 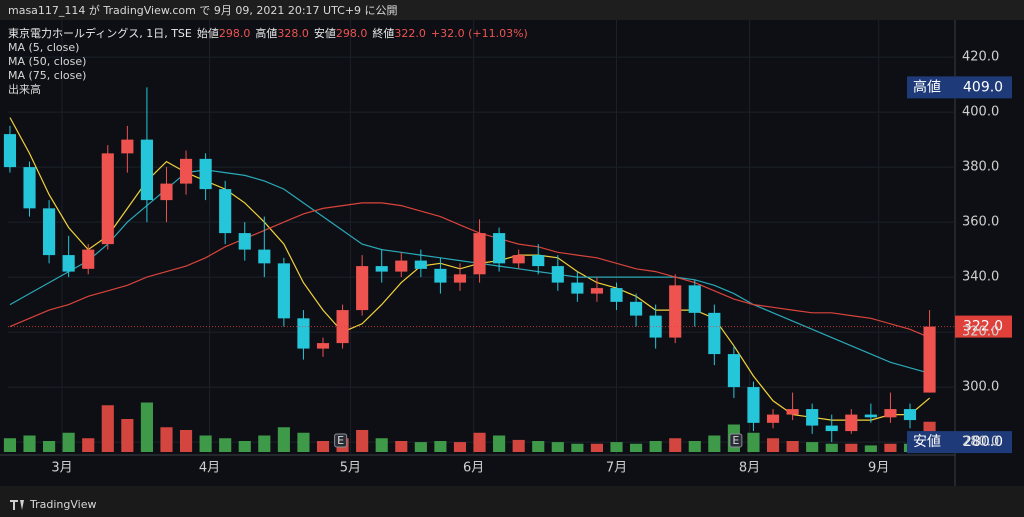 I want to click on legend-entry: MA (5, close), so click(x=43, y=47).